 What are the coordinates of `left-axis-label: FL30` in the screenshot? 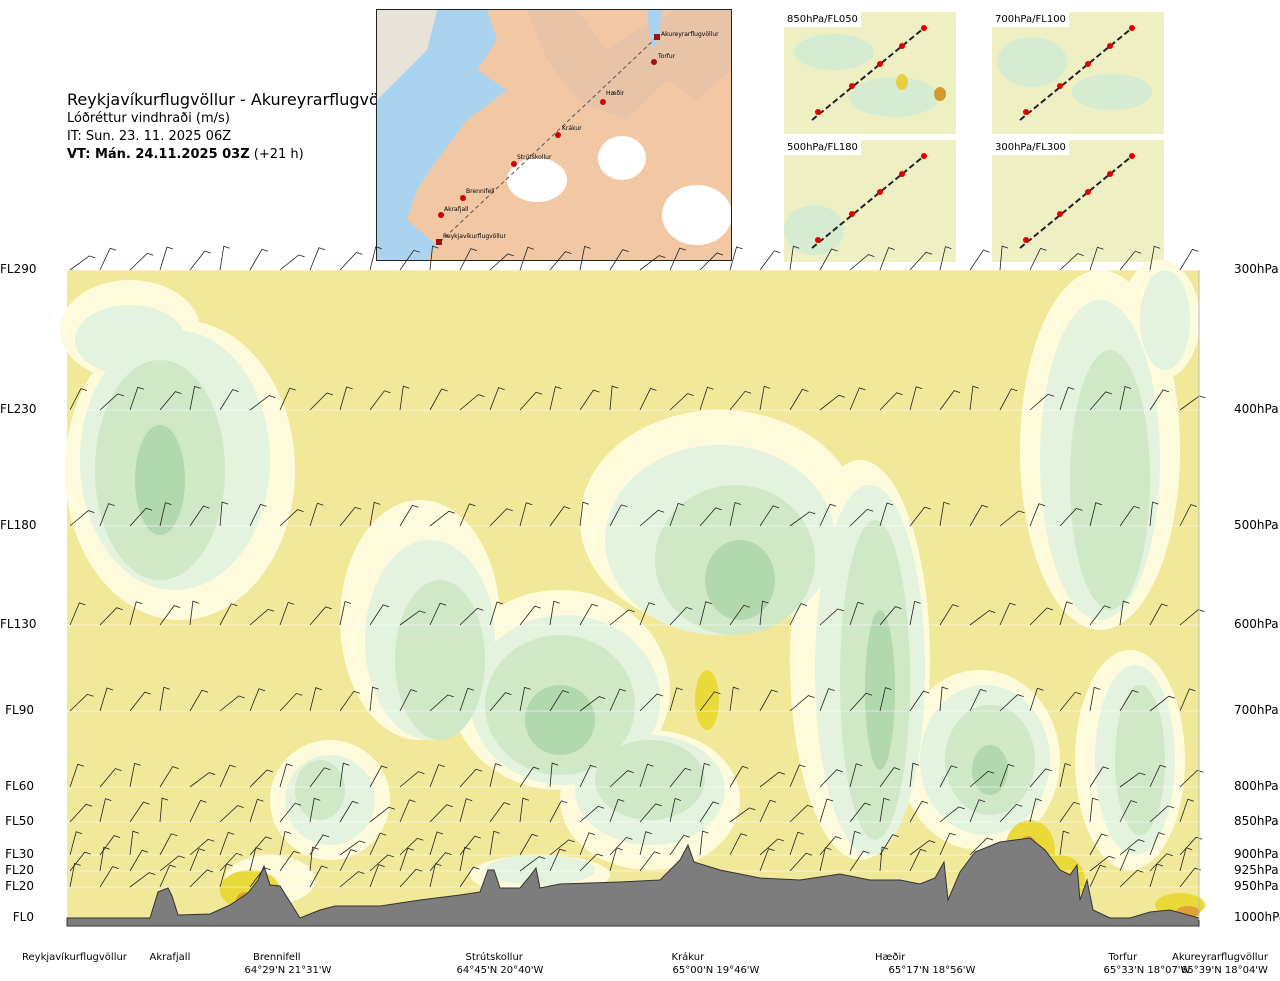 It's located at (19, 854).